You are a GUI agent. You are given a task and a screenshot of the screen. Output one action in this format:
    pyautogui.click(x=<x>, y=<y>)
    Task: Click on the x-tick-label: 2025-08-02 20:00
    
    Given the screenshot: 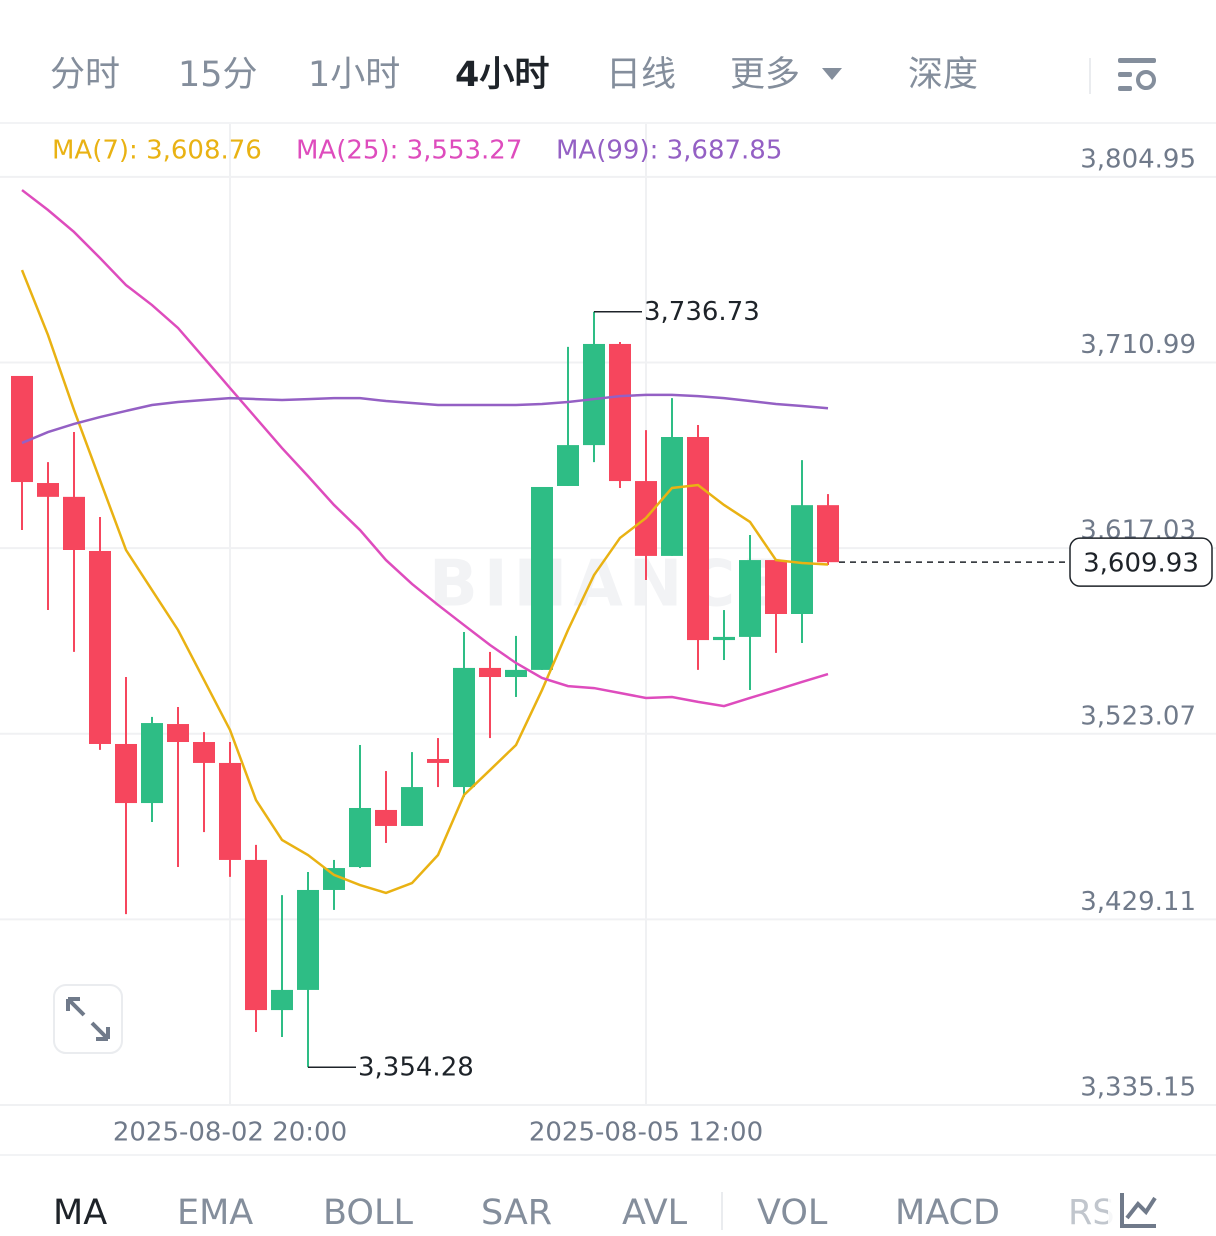 What is the action you would take?
    pyautogui.click(x=230, y=1133)
    